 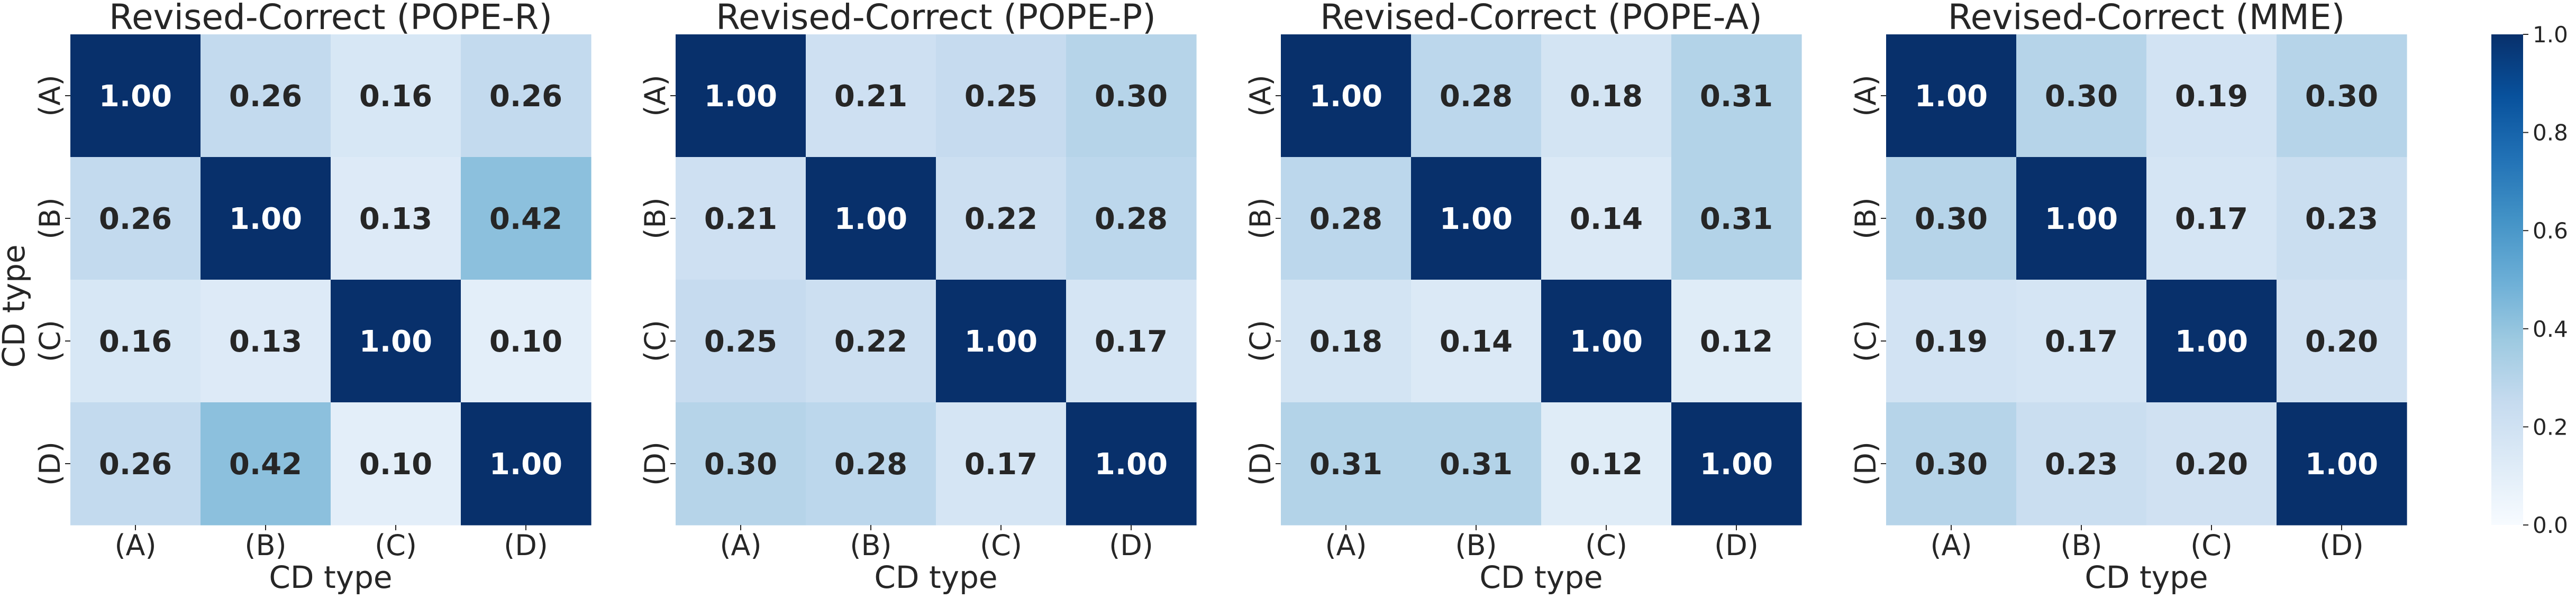 What do you see at coordinates (330, 19) in the screenshot?
I see `panel-title: Revised-Correct (POPE-R)` at bounding box center [330, 19].